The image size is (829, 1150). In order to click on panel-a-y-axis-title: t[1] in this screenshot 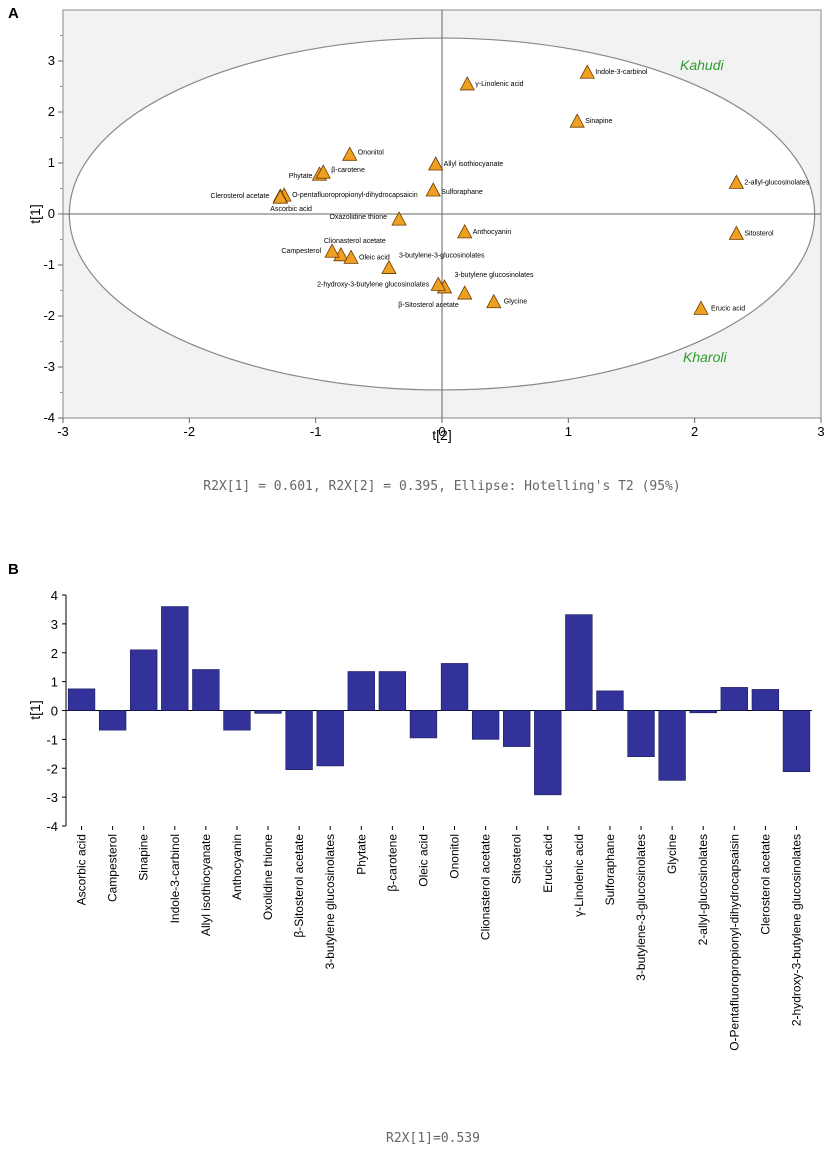, I will do `click(35, 213)`.